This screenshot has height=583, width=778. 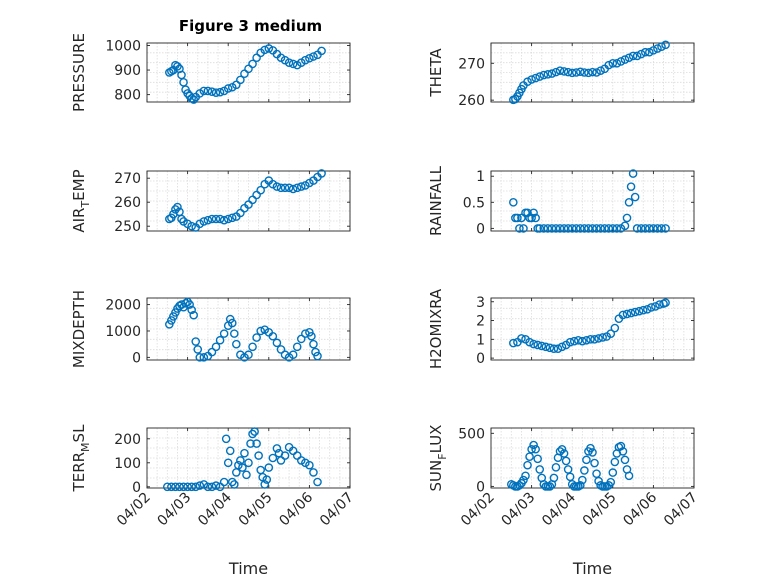 What do you see at coordinates (81, 458) in the screenshot?
I see `y-axis-label: TERRMSL` at bounding box center [81, 458].